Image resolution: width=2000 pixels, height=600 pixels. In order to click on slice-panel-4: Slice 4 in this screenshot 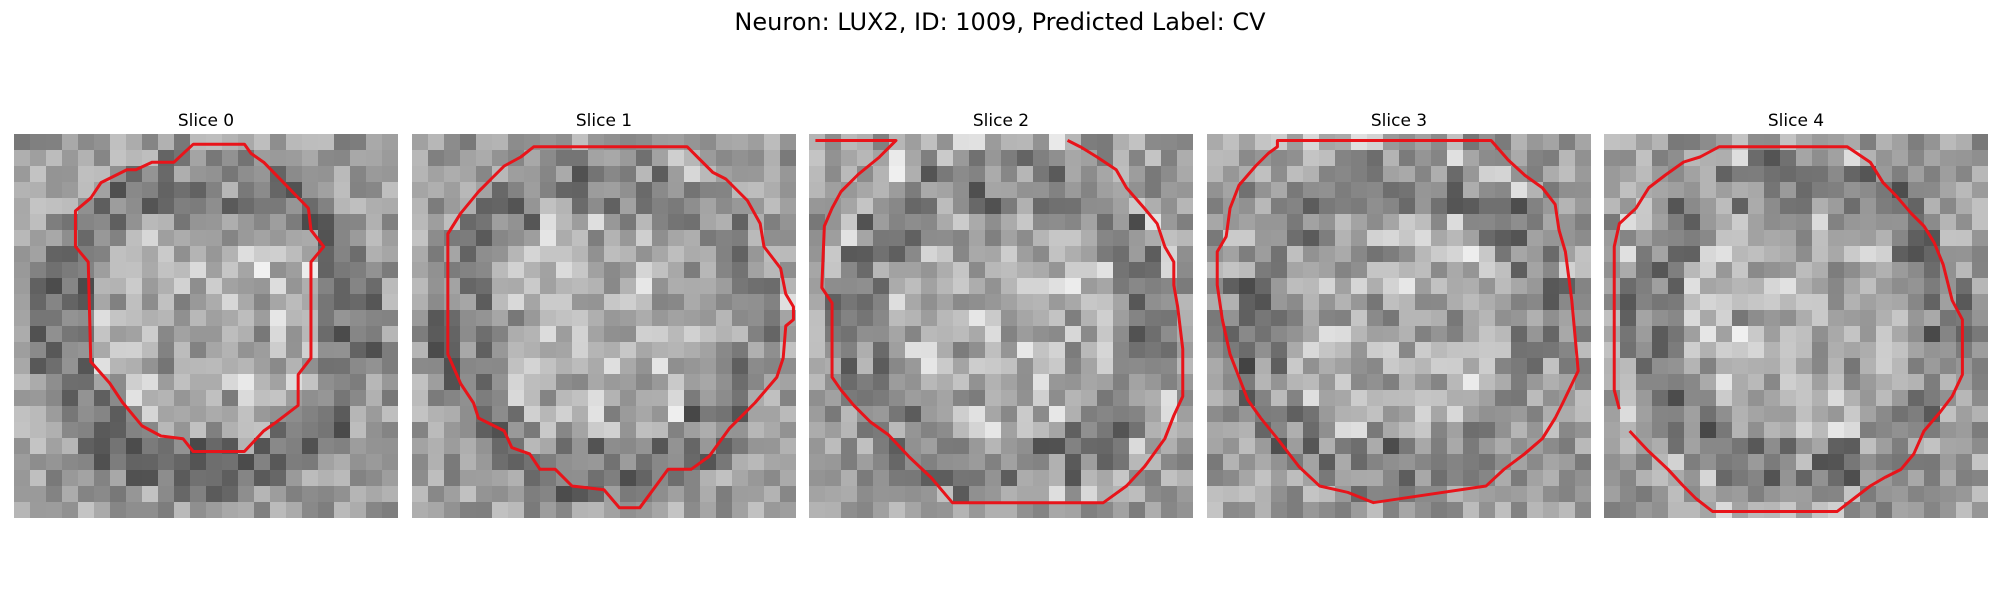, I will do `click(1796, 313)`.